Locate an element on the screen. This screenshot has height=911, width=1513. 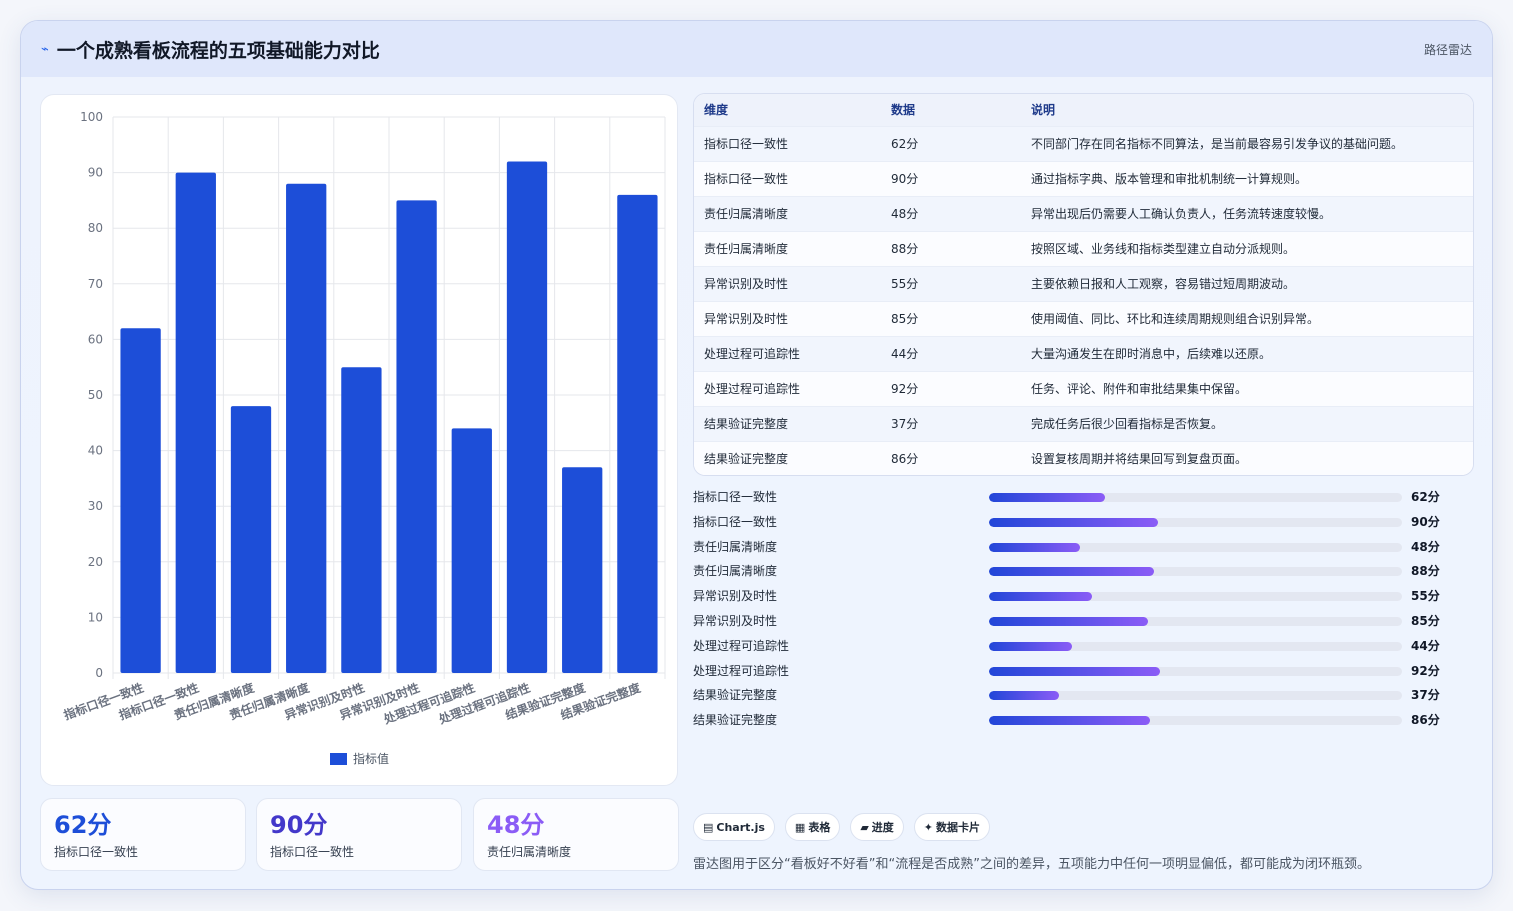
stat-card-3: 48分 责任归属清晰度 is located at coordinates (576, 834).